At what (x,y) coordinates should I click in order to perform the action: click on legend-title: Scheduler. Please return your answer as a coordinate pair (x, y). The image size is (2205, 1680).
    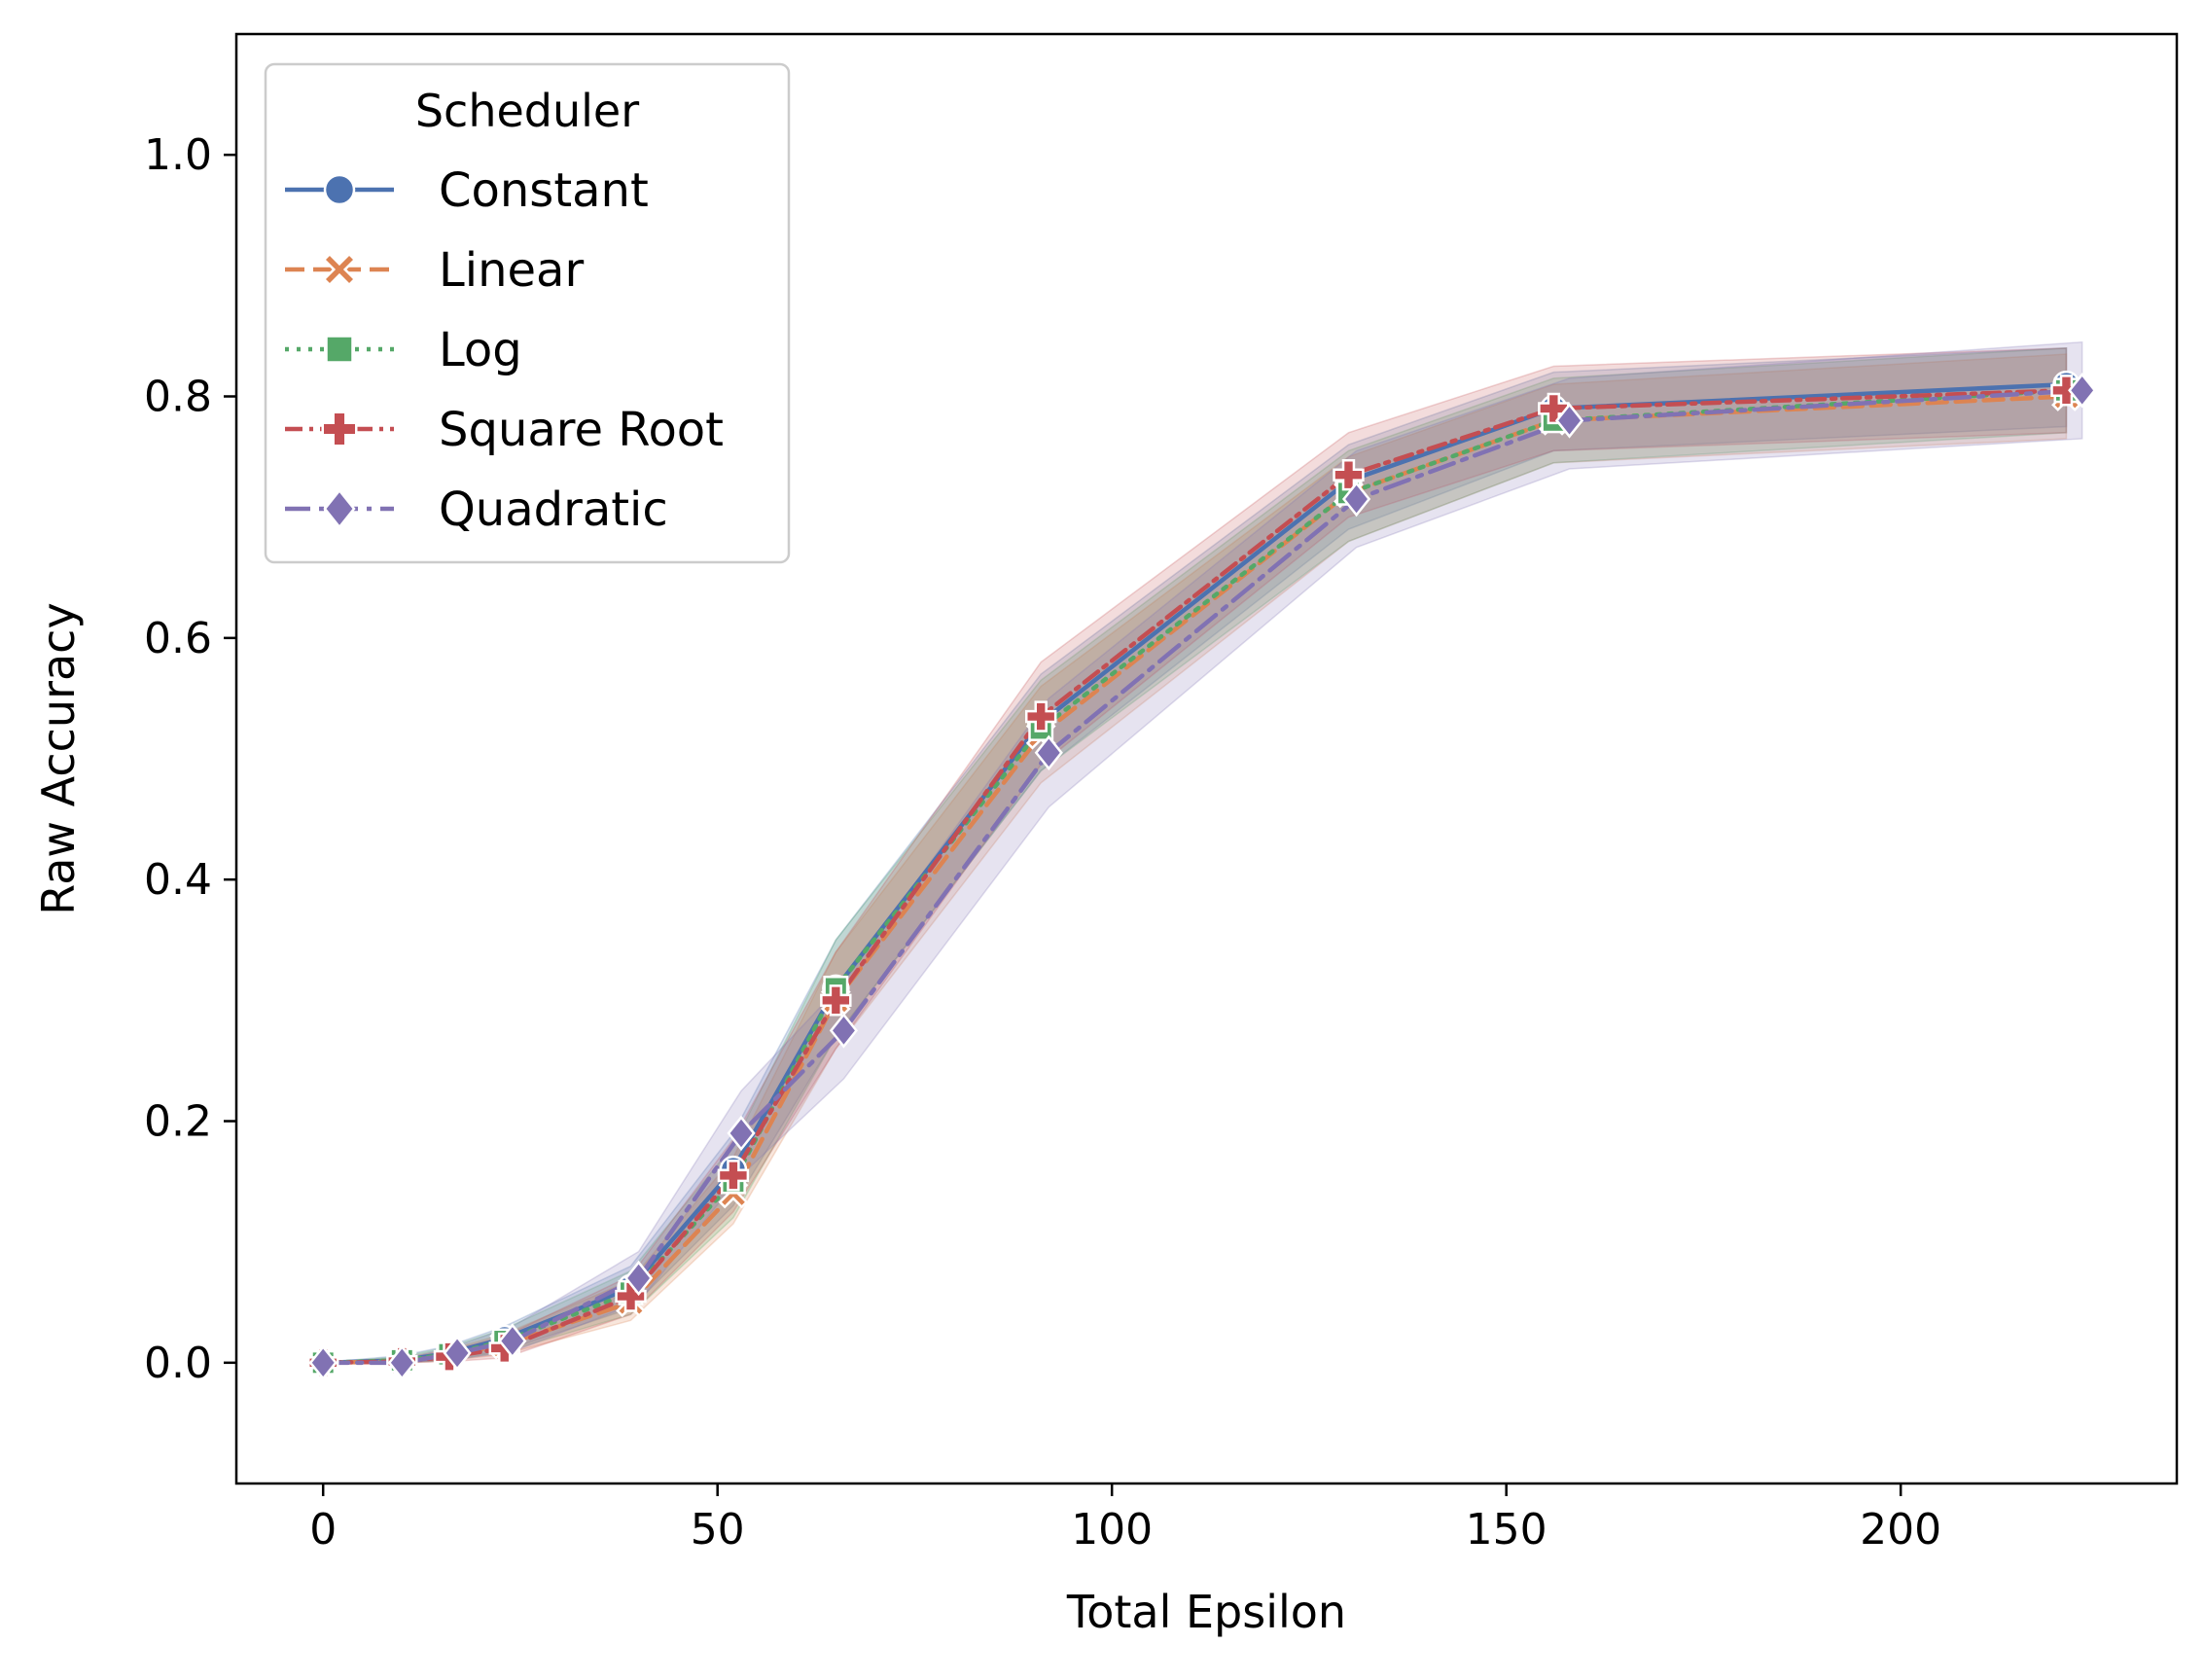
    Looking at the image, I should click on (527, 111).